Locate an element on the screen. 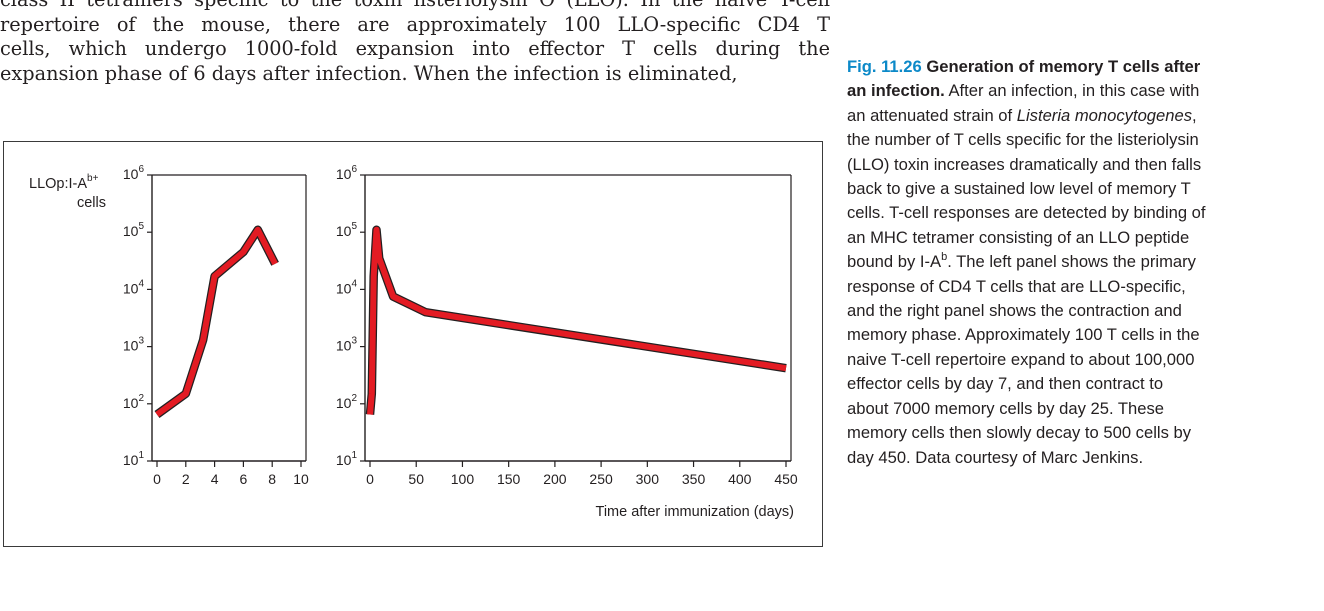 This screenshot has width=1324, height=611. x-tick-label: 8 is located at coordinates (272, 479).